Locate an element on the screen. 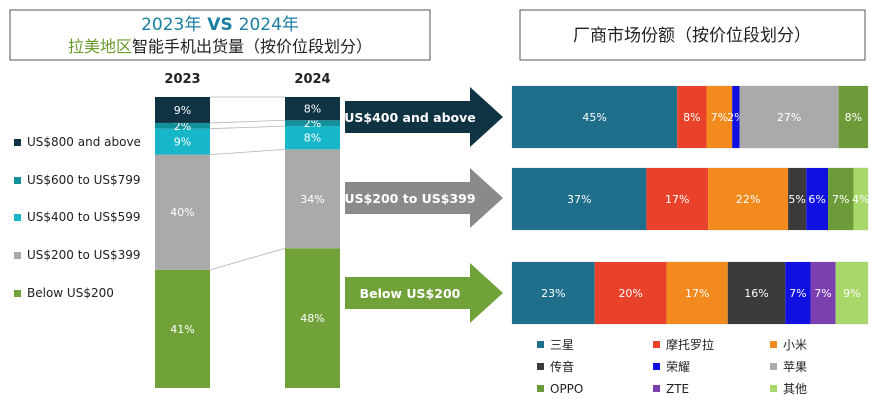 The image size is (872, 410). share-value-label: 27% is located at coordinates (789, 117).